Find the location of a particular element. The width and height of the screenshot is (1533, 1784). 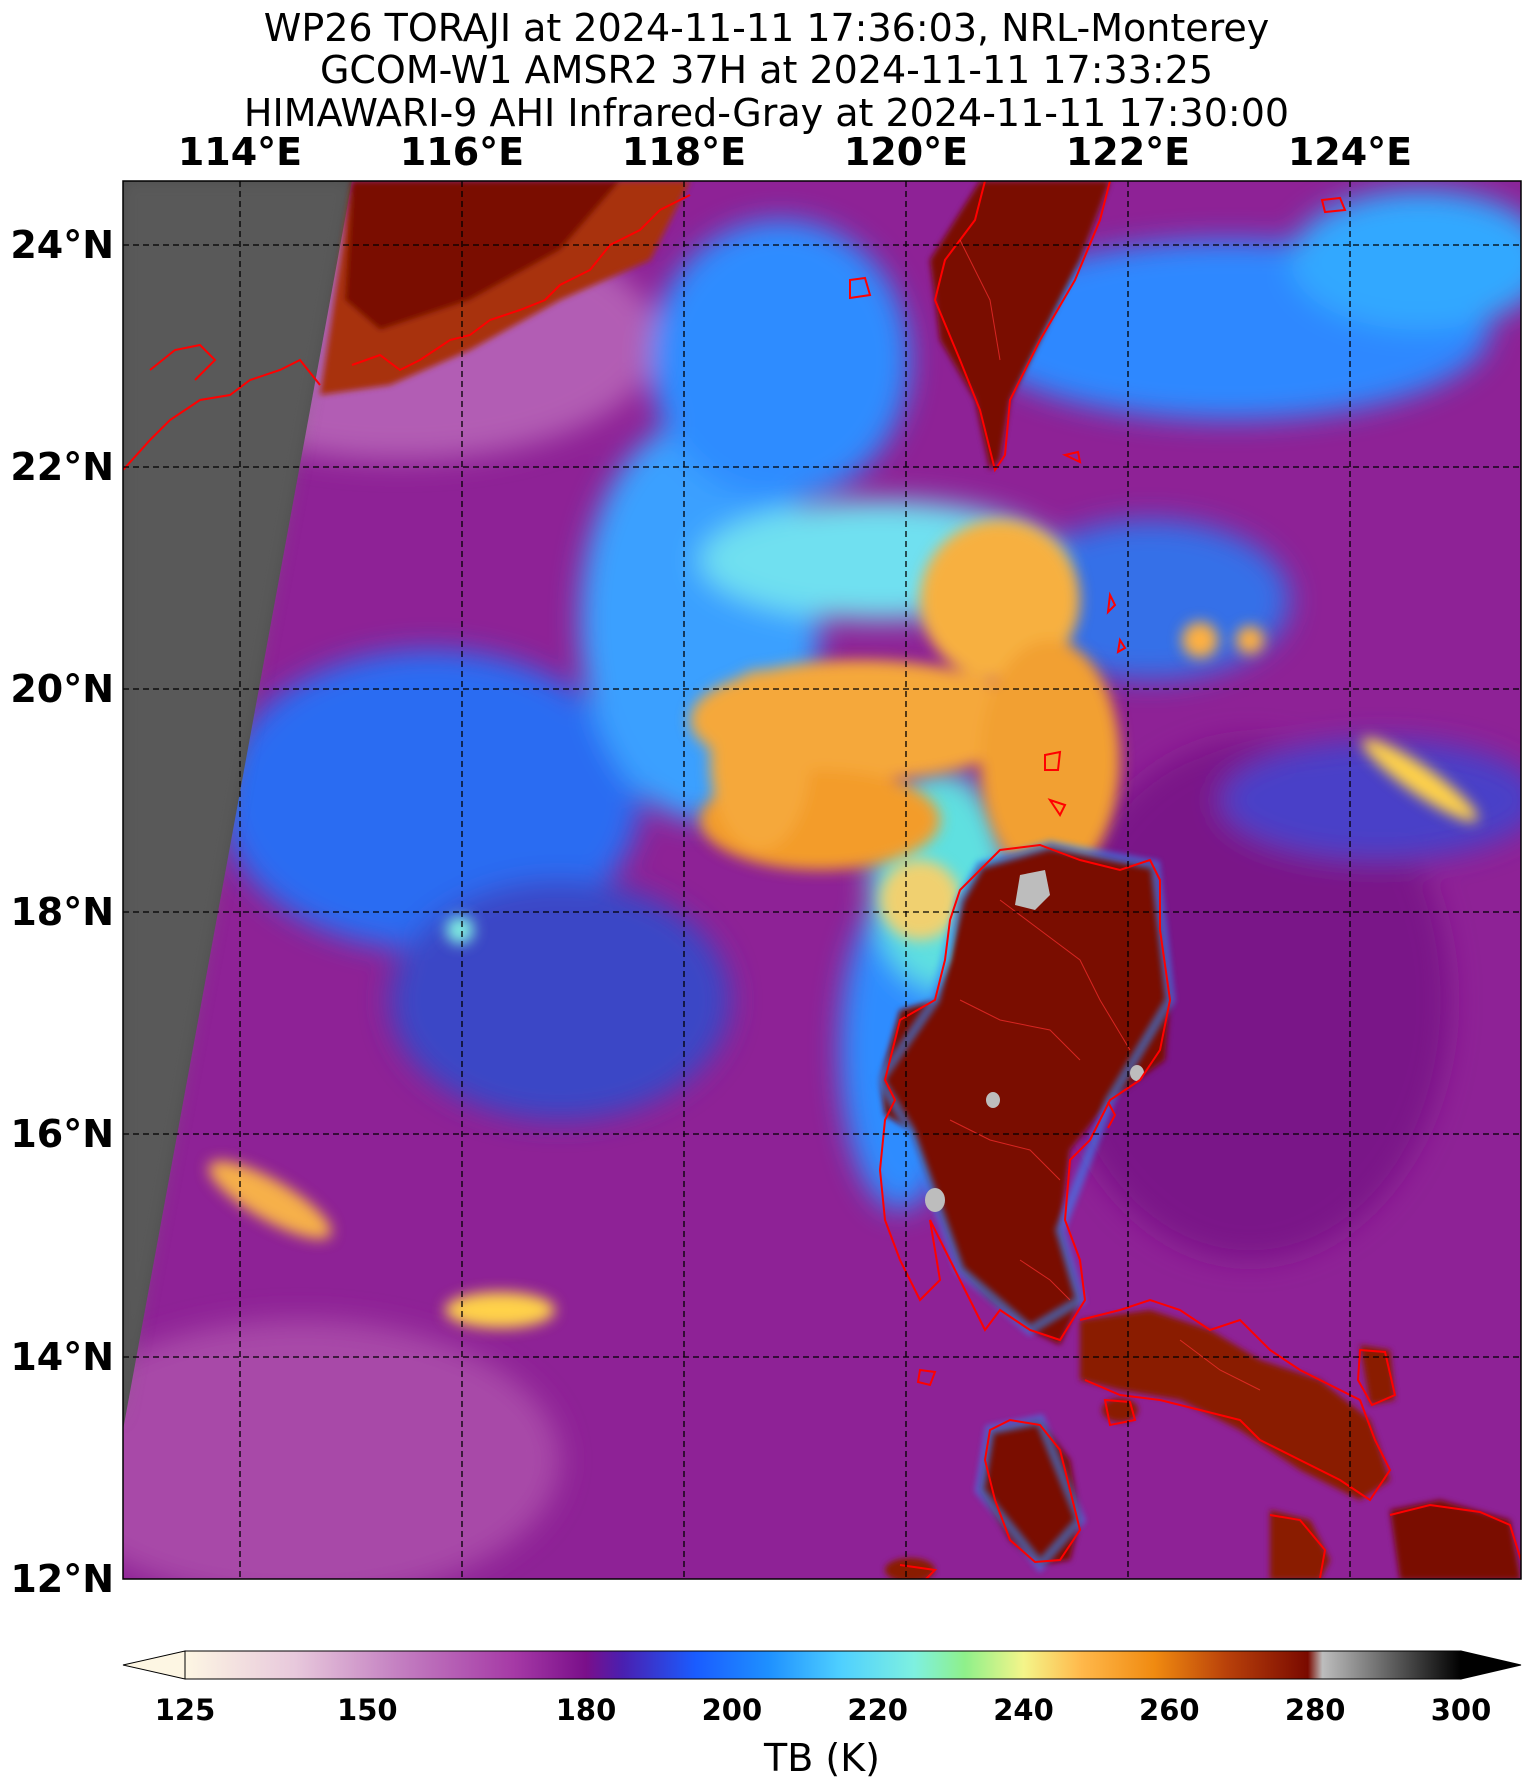

colorbar-tick-label: 125 is located at coordinates (185, 1710).